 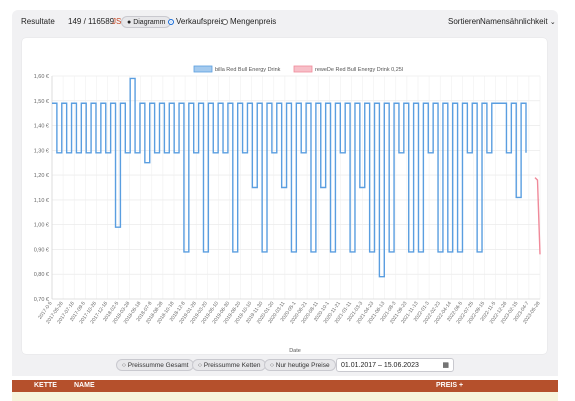 What do you see at coordinates (253, 21) in the screenshot?
I see `radio-quantity-label: Mengenpreis` at bounding box center [253, 21].